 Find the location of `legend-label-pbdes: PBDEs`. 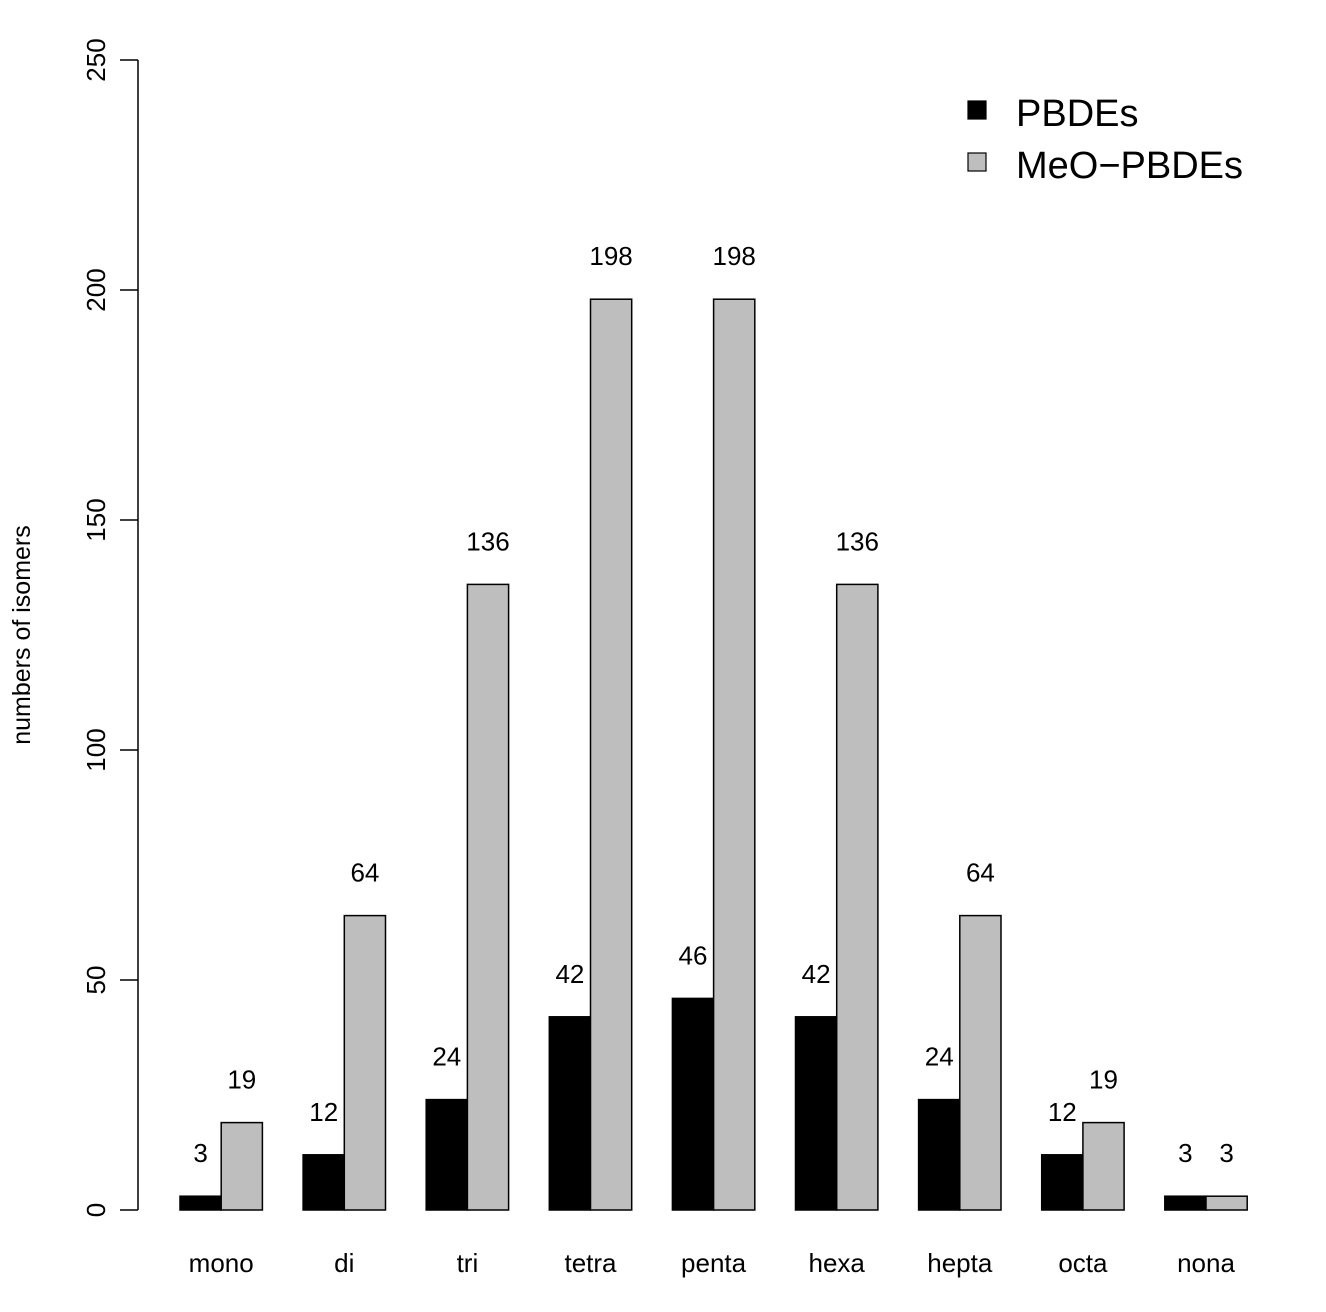

legend-label-pbdes: PBDEs is located at coordinates (1077, 114).